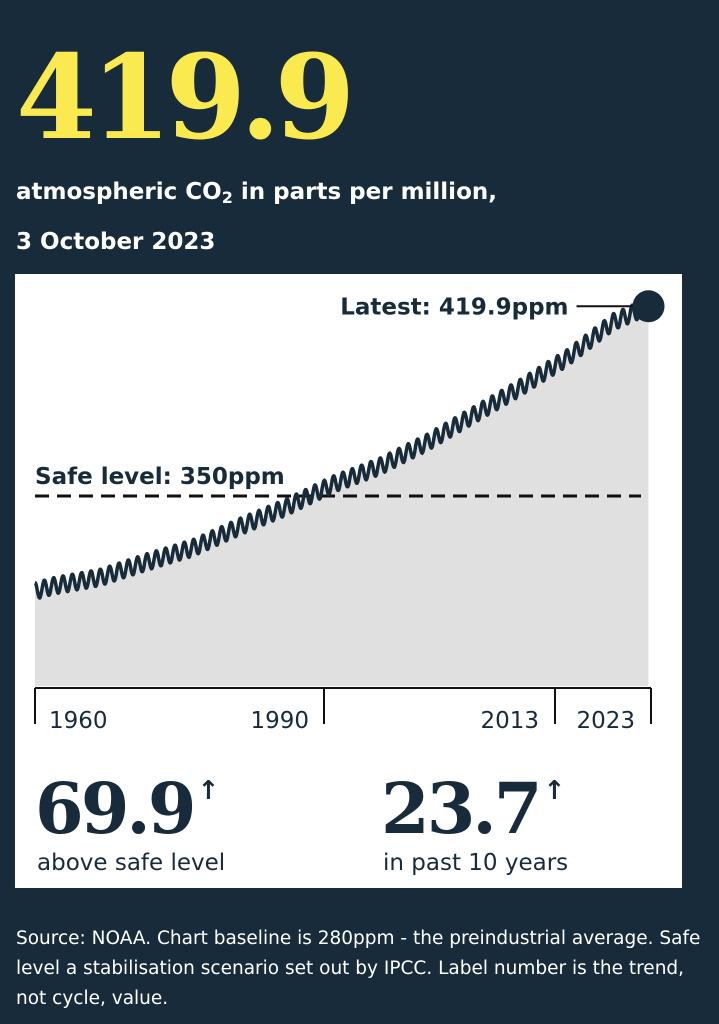  Describe the element at coordinates (343, 710) in the screenshot. I see `x-axis: 1960 1990 2013 2023` at that location.